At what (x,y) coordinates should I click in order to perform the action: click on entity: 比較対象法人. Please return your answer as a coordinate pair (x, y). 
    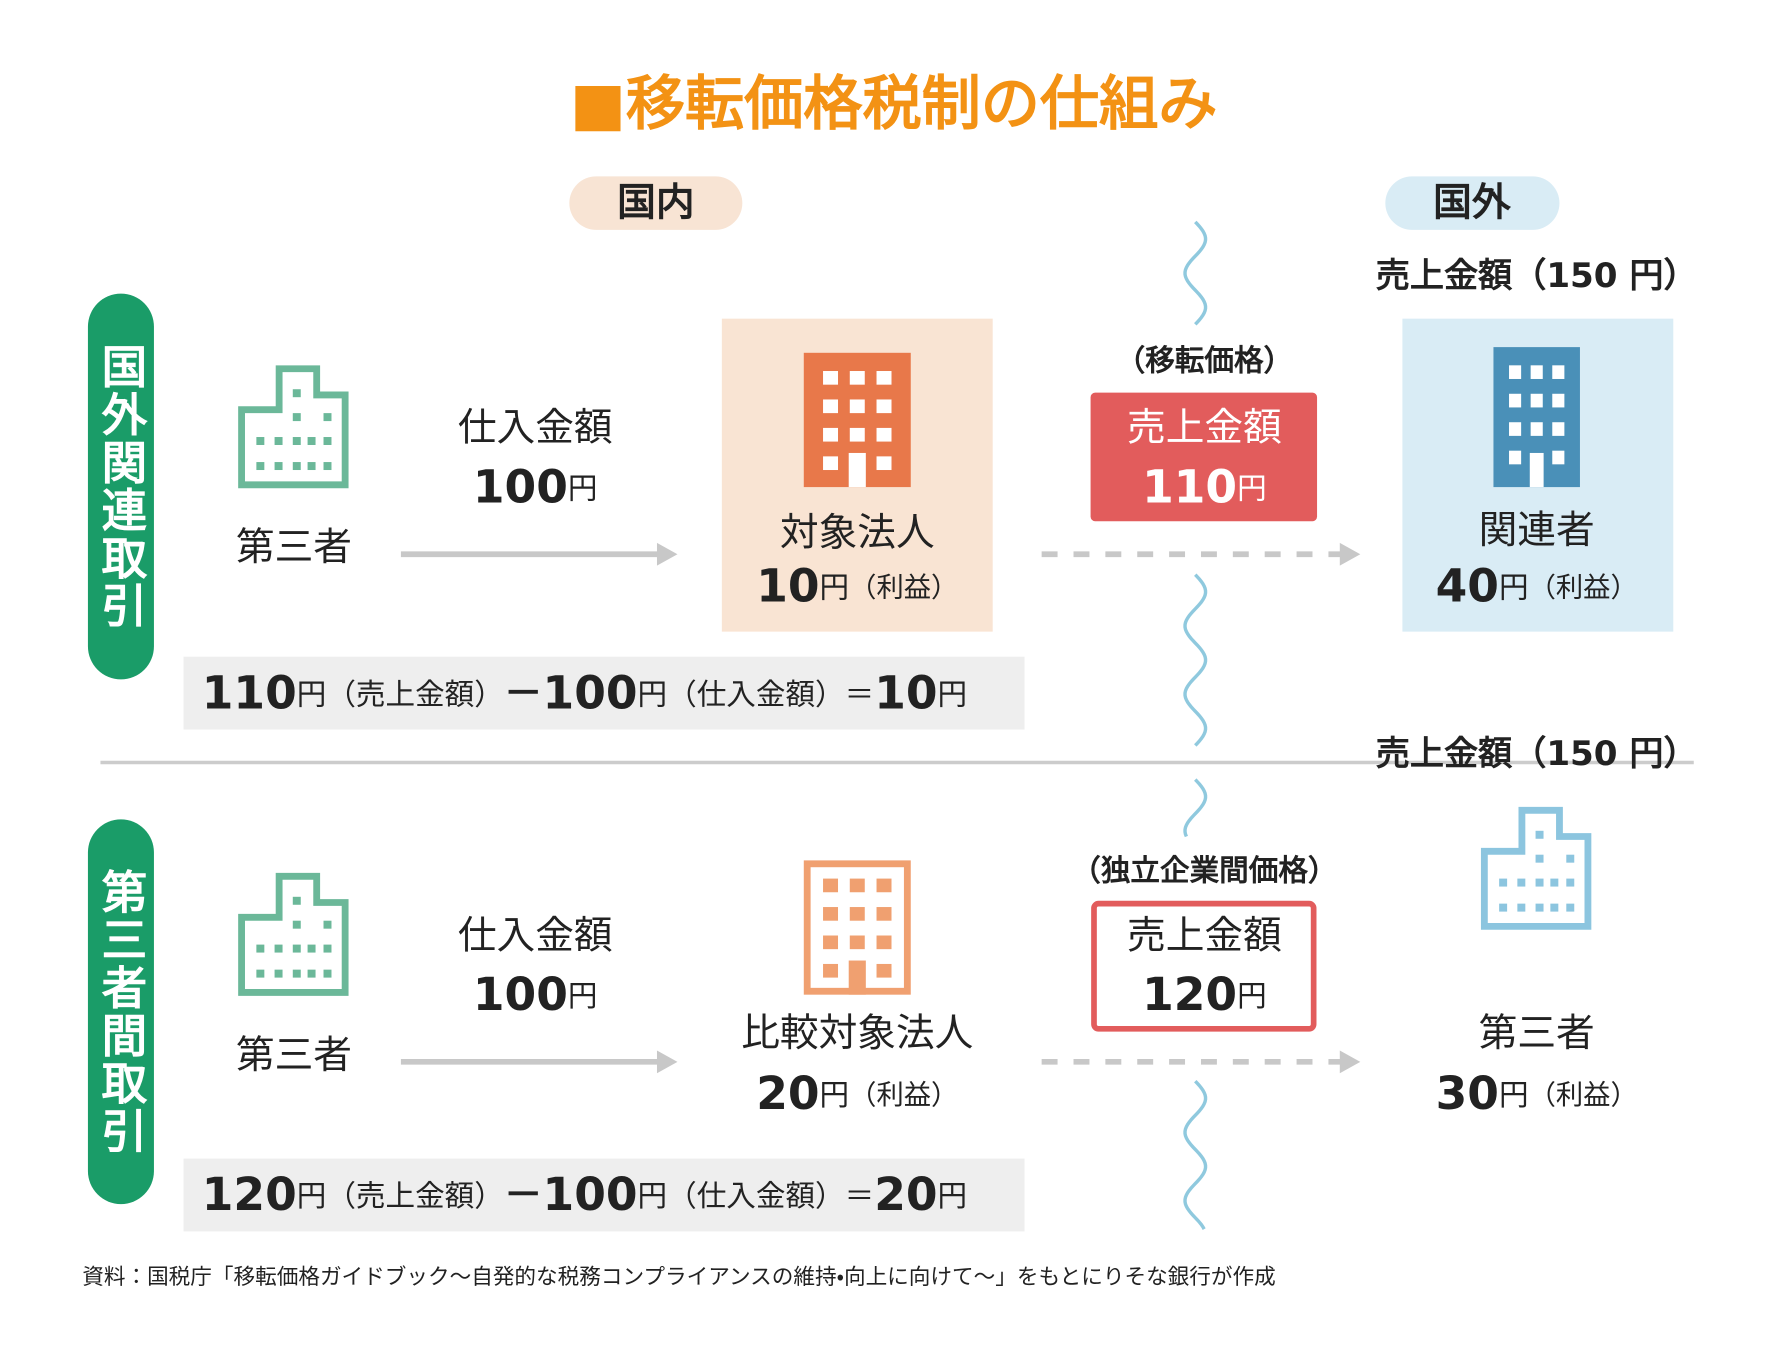
    Looking at the image, I should click on (857, 1033).